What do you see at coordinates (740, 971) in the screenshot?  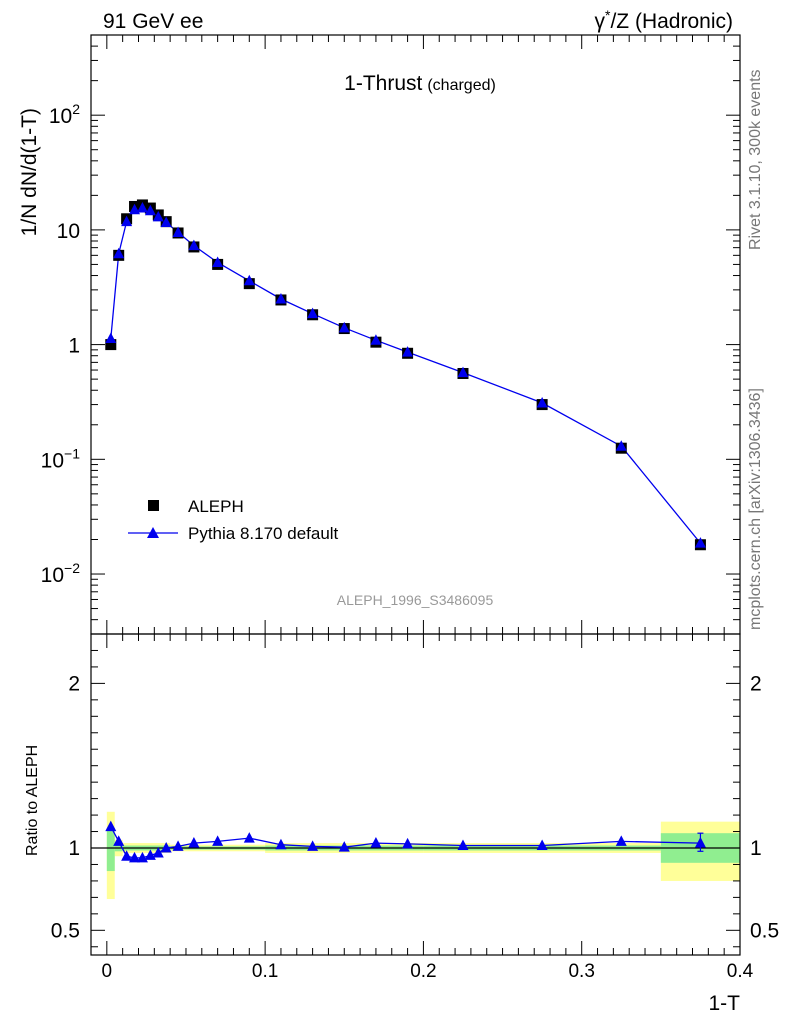 I see `ratio-x-tick-label: 0.4` at bounding box center [740, 971].